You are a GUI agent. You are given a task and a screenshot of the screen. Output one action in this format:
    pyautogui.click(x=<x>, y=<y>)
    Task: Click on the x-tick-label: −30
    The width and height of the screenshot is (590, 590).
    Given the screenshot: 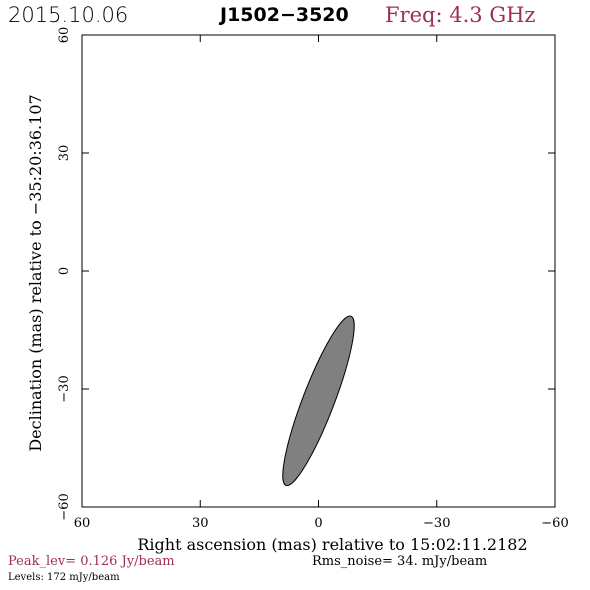 What is the action you would take?
    pyautogui.click(x=436, y=523)
    